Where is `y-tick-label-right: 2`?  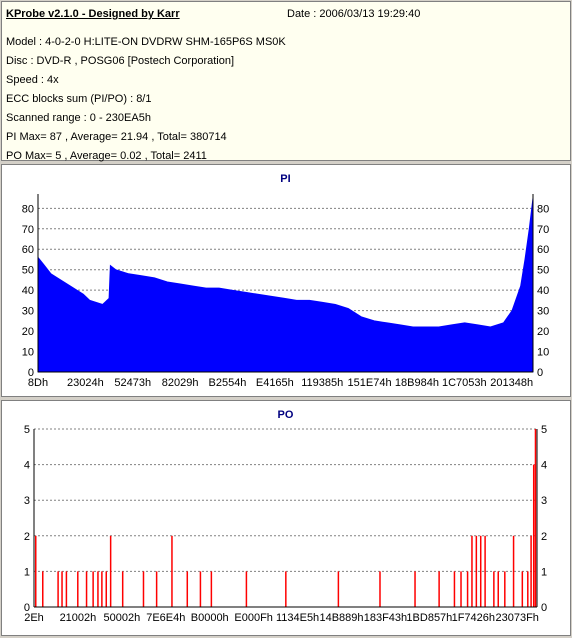 y-tick-label-right: 2 is located at coordinates (544, 537).